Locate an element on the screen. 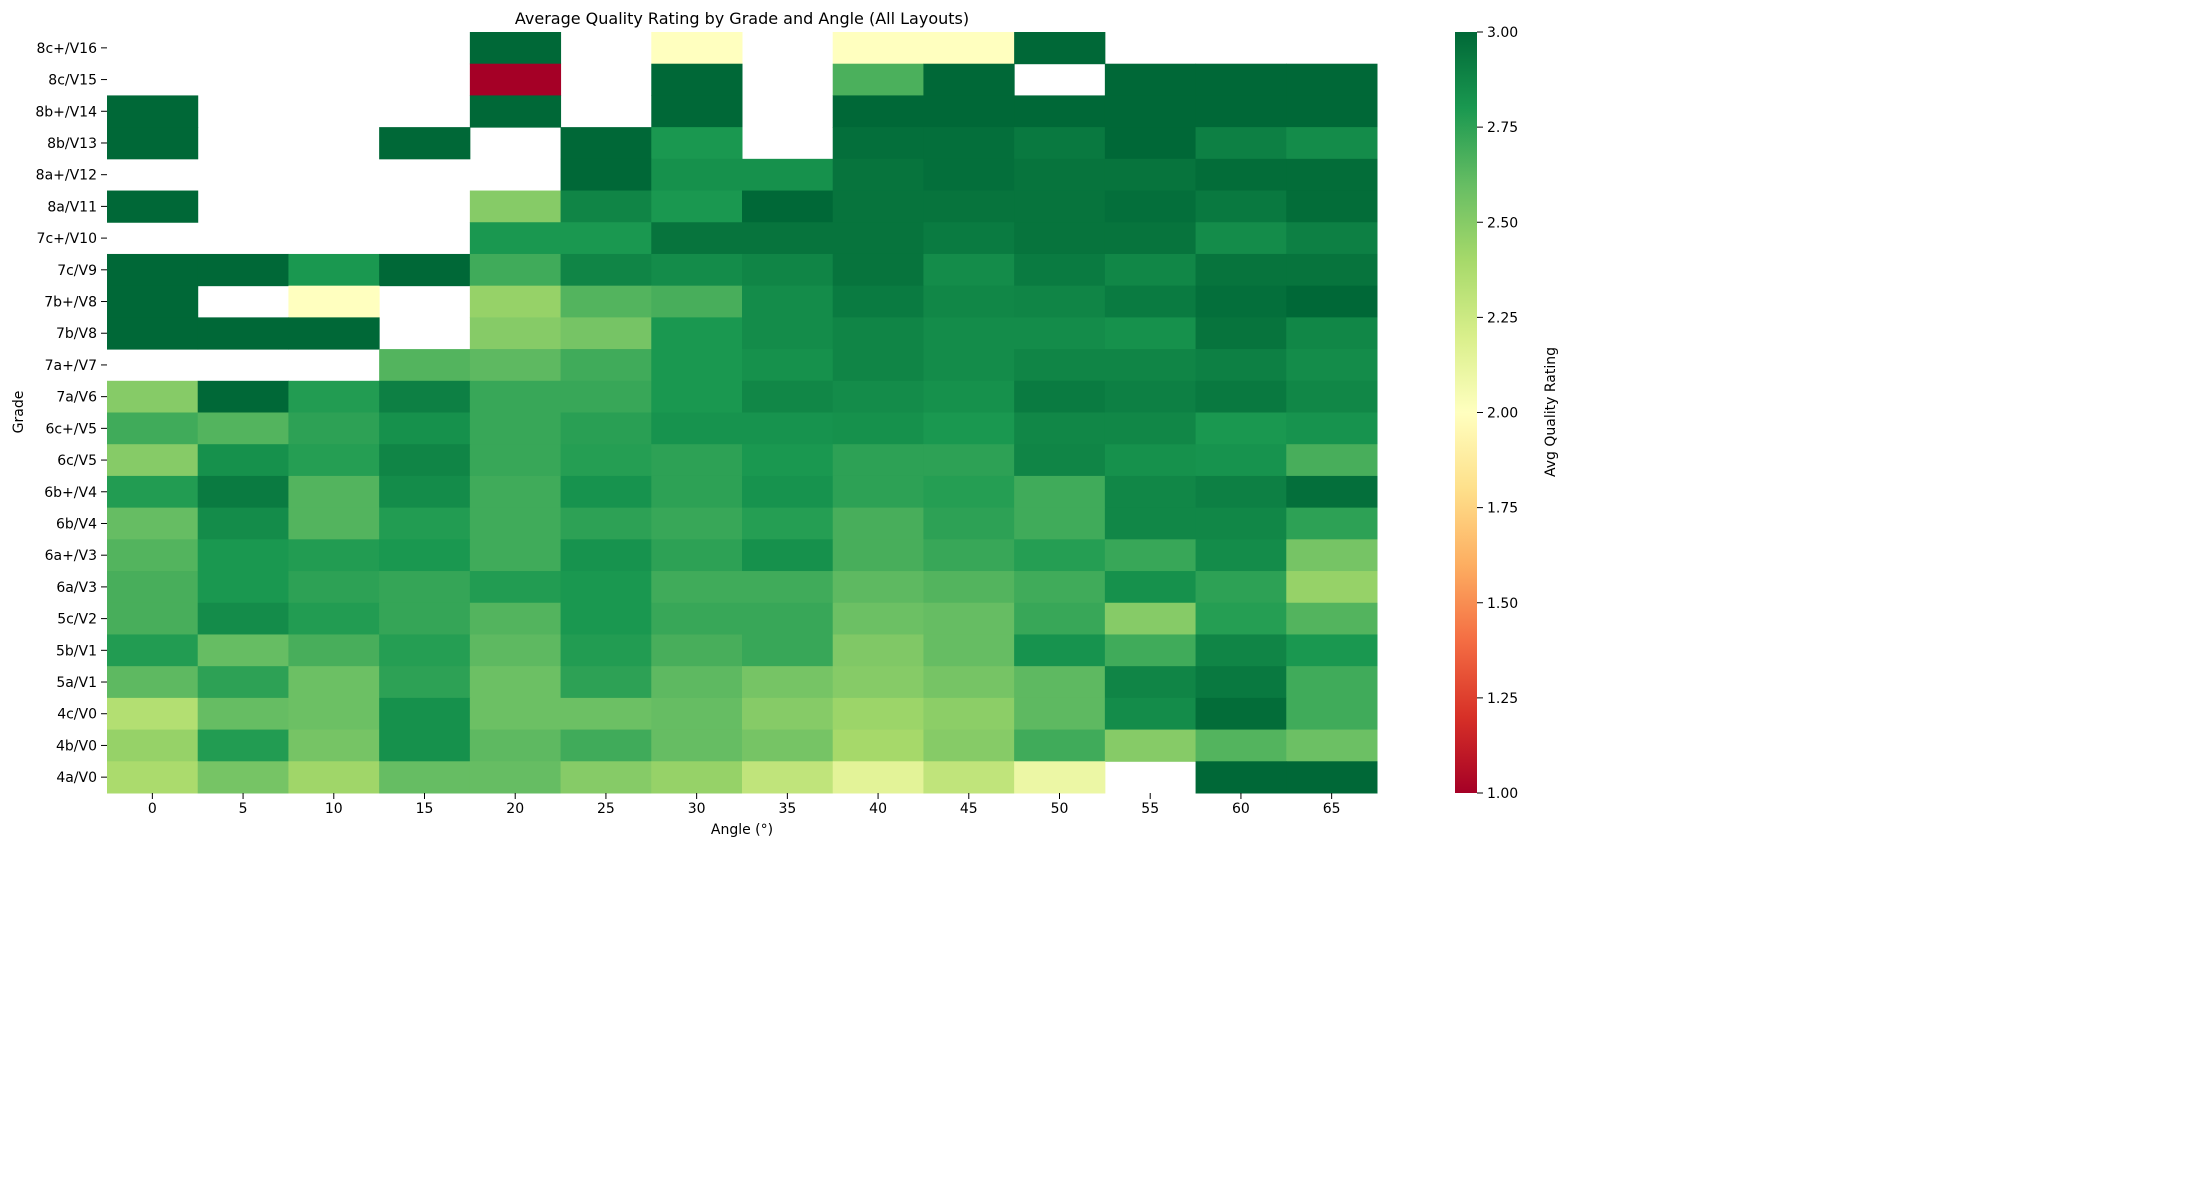 This screenshot has height=1188, width=2193. y-tick-label: 4c/V0 is located at coordinates (77, 715).